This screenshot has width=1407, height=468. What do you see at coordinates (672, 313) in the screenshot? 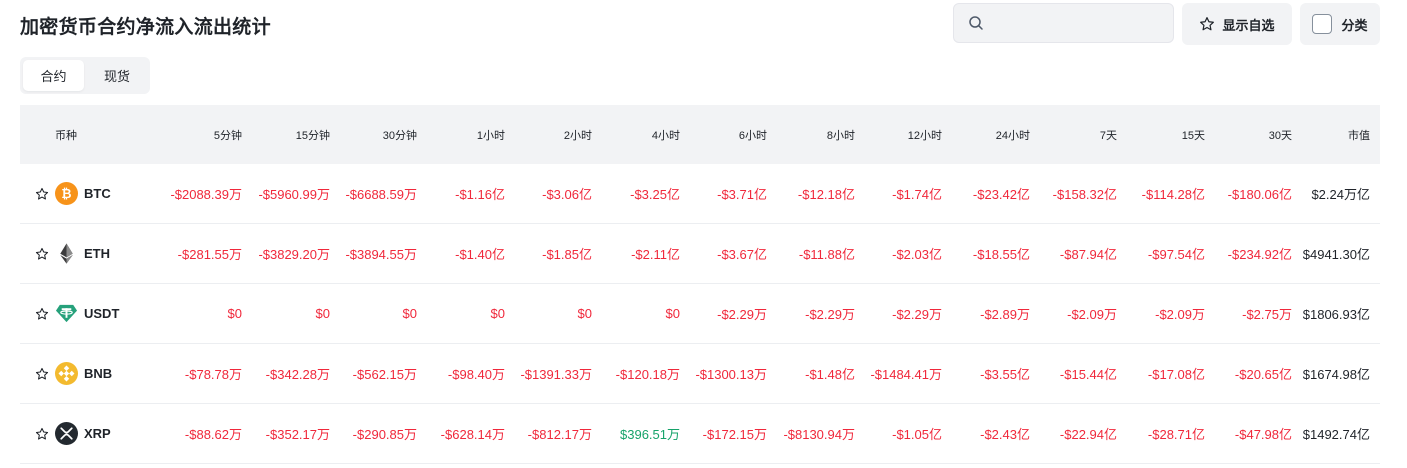
I see `flow-4h-cell: $0` at bounding box center [672, 313].